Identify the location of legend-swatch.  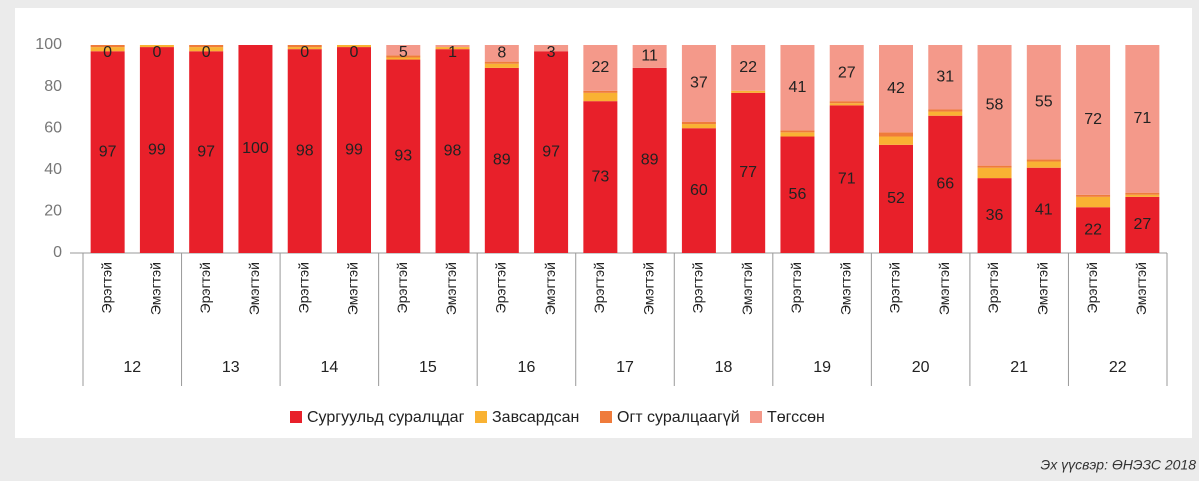
(481, 417).